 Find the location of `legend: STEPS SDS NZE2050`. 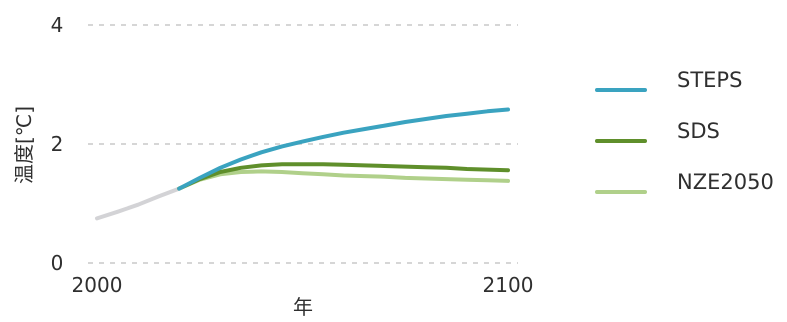

legend: STEPS SDS NZE2050 is located at coordinates (684, 131).